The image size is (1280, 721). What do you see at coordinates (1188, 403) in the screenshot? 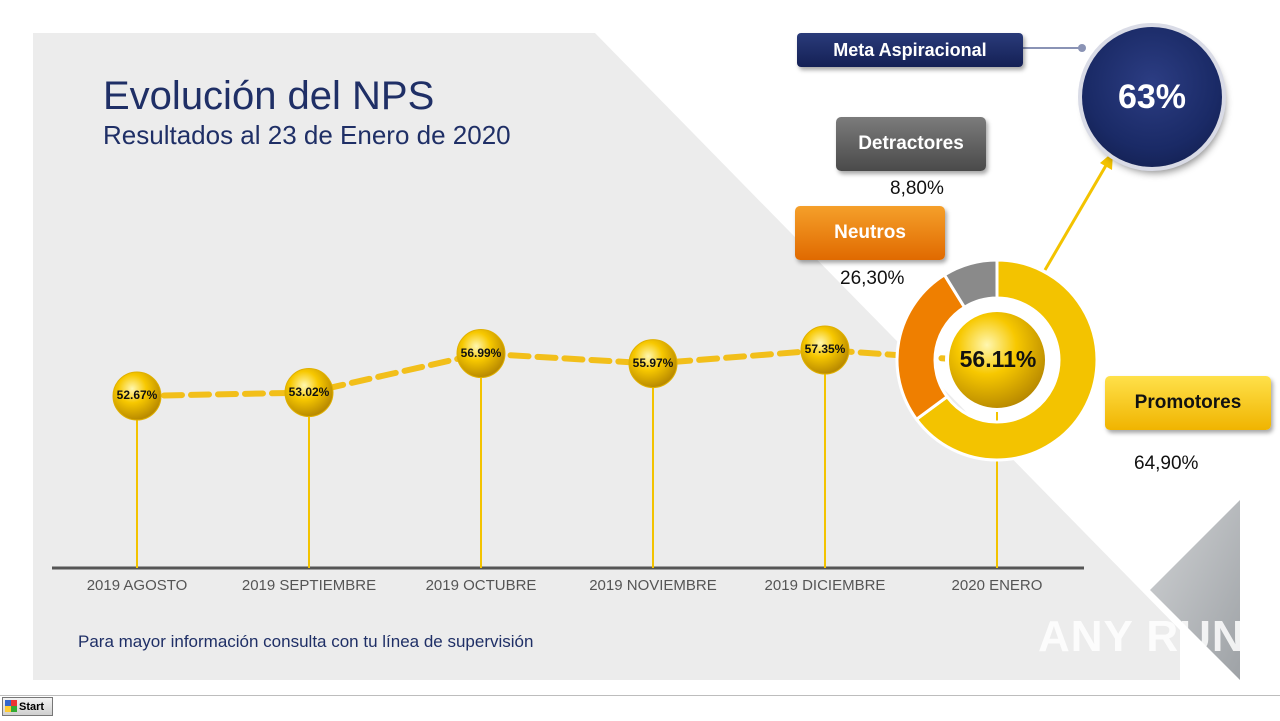
I see `promotores-label: Promotores` at bounding box center [1188, 403].